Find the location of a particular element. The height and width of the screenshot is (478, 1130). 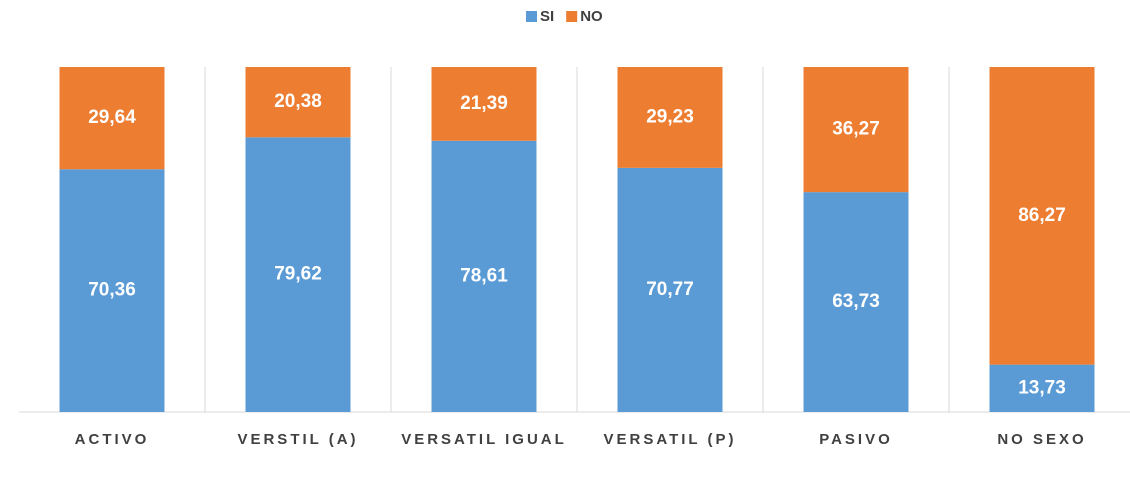

data-label: 29,64 is located at coordinates (112, 117).